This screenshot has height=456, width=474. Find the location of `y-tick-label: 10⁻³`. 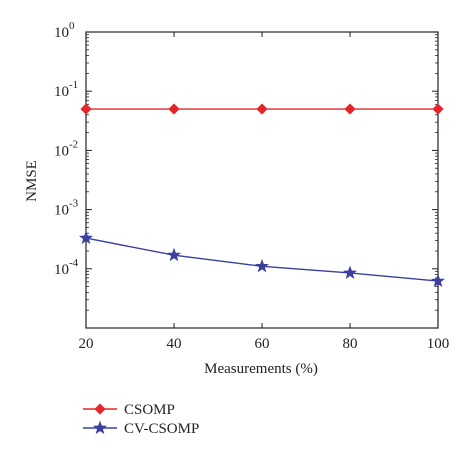

y-tick-label: 10⁻³ is located at coordinates (66, 208).